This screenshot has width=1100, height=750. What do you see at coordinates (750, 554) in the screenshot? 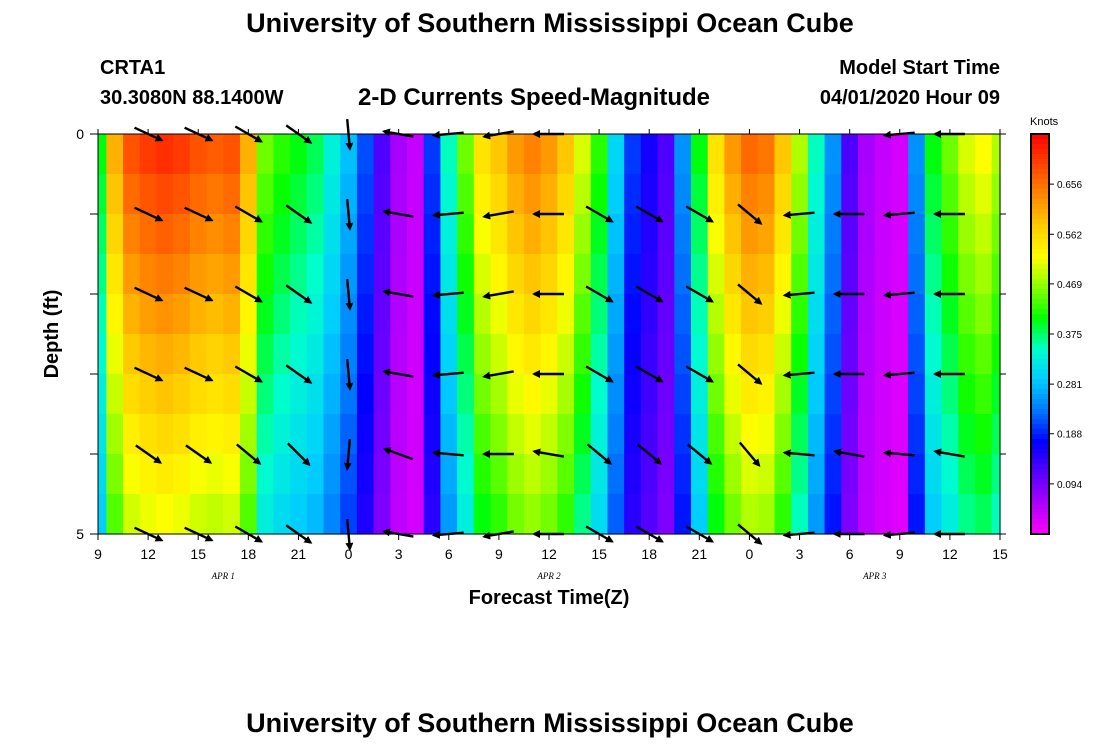
I see `x-tick-label: 0` at bounding box center [750, 554].